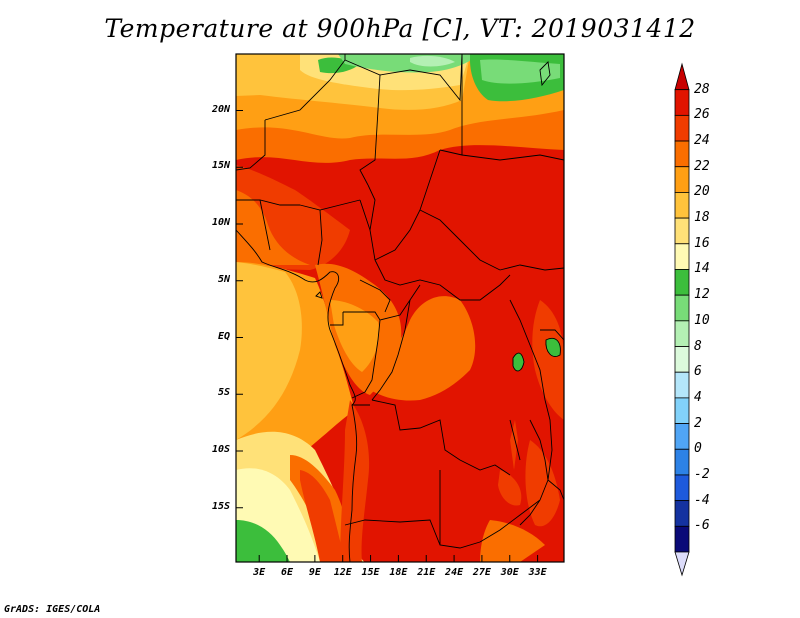 The width and height of the screenshot is (800, 618). I want to click on colorbar-label: 22, so click(702, 166).